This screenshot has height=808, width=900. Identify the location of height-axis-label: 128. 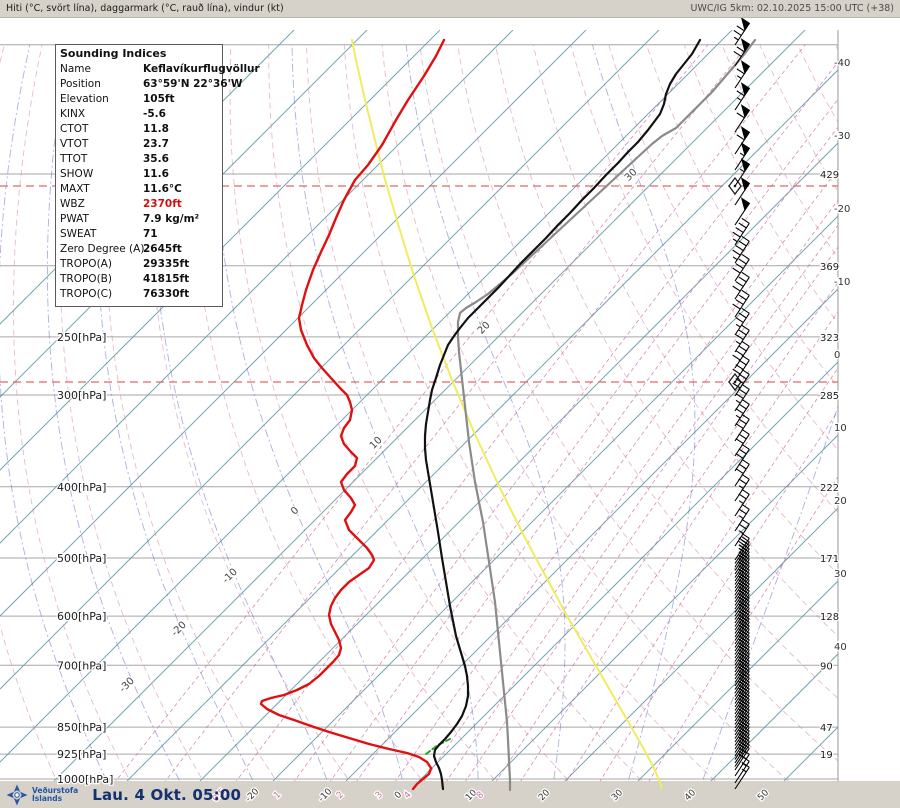
(829, 617).